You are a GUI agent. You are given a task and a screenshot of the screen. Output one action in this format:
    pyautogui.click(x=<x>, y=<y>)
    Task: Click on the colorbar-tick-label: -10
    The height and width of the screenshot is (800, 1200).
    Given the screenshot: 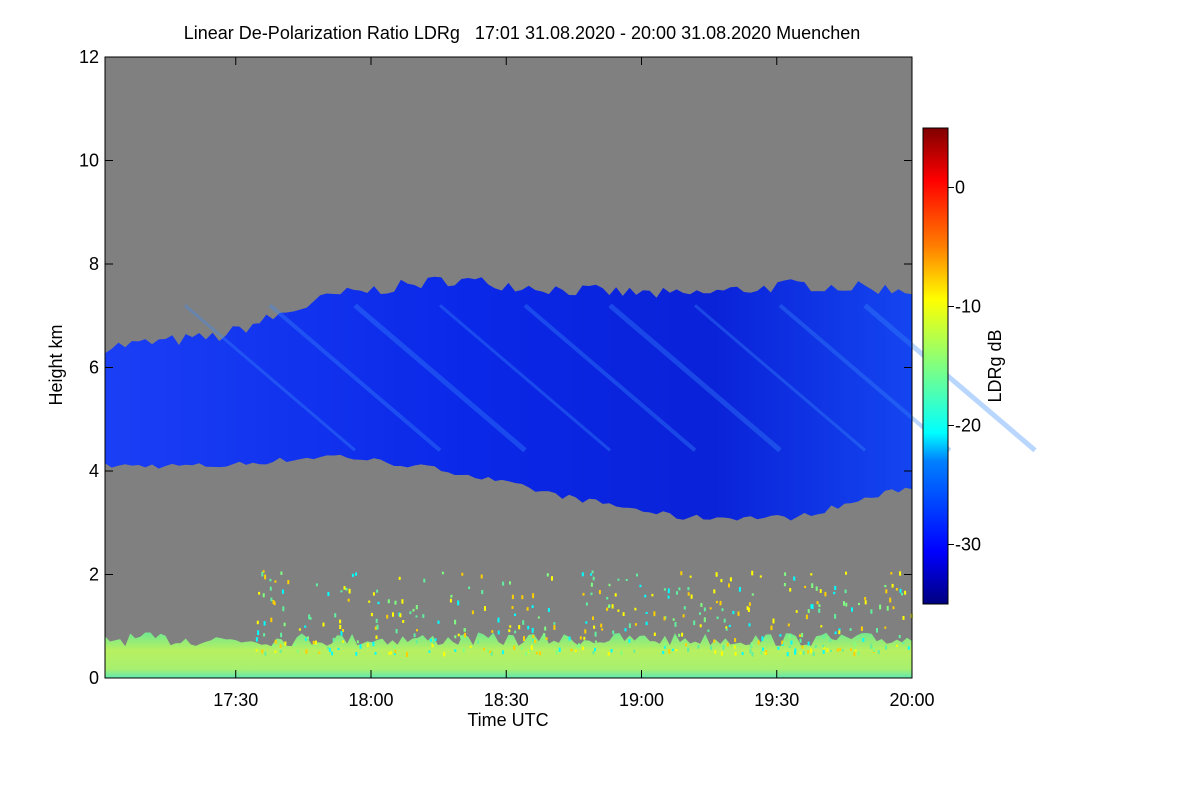 What is the action you would take?
    pyautogui.click(x=968, y=307)
    